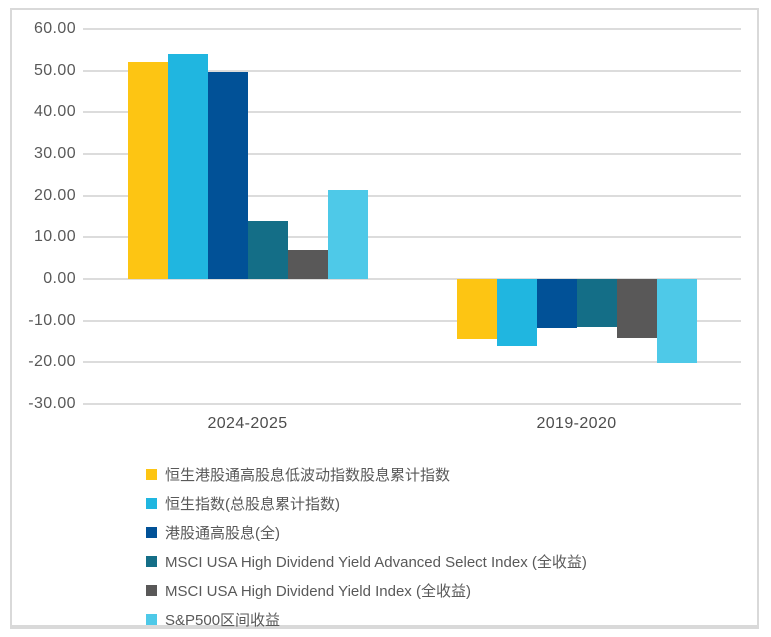 The image size is (771, 637). Describe the element at coordinates (576, 423) in the screenshot. I see `x-axis-category-label: 2019-2020` at that location.